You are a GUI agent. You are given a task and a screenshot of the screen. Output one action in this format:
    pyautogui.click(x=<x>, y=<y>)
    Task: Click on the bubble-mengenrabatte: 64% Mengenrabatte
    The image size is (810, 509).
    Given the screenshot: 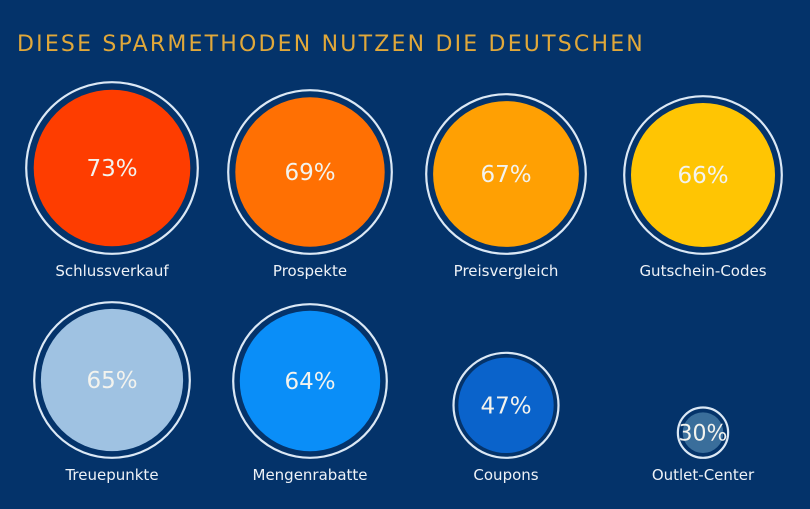 What is the action you would take?
    pyautogui.click(x=310, y=393)
    